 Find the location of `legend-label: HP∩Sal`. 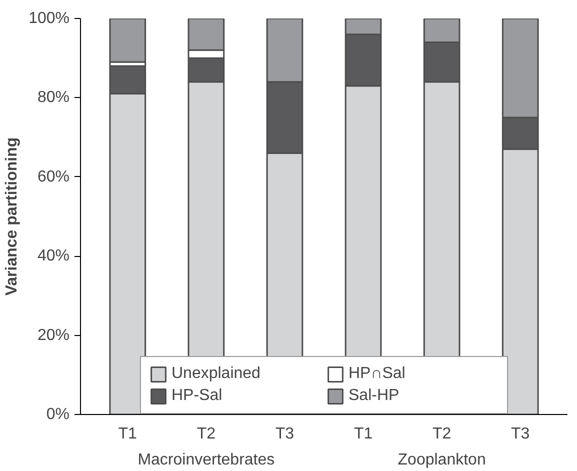

legend-label: HP∩Sal is located at coordinates (377, 374).